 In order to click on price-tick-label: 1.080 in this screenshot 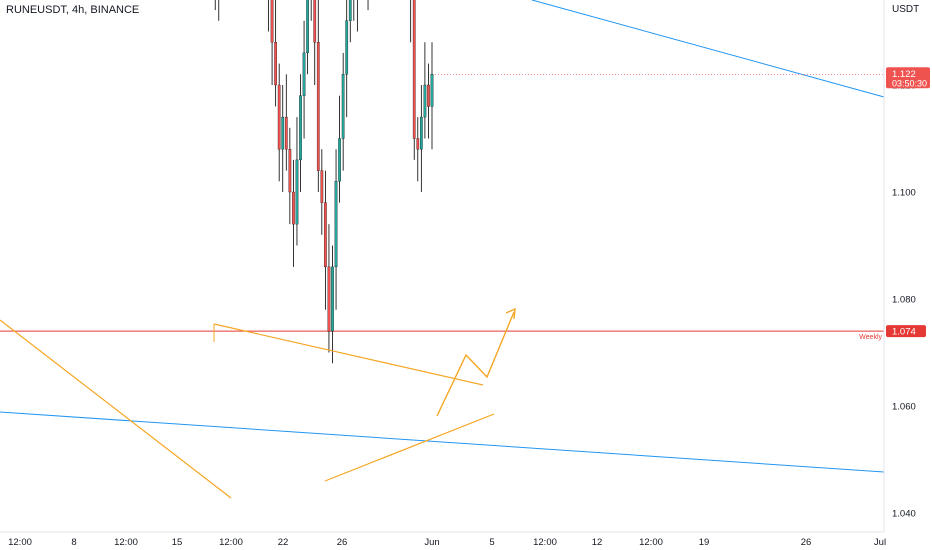, I will do `click(904, 300)`.